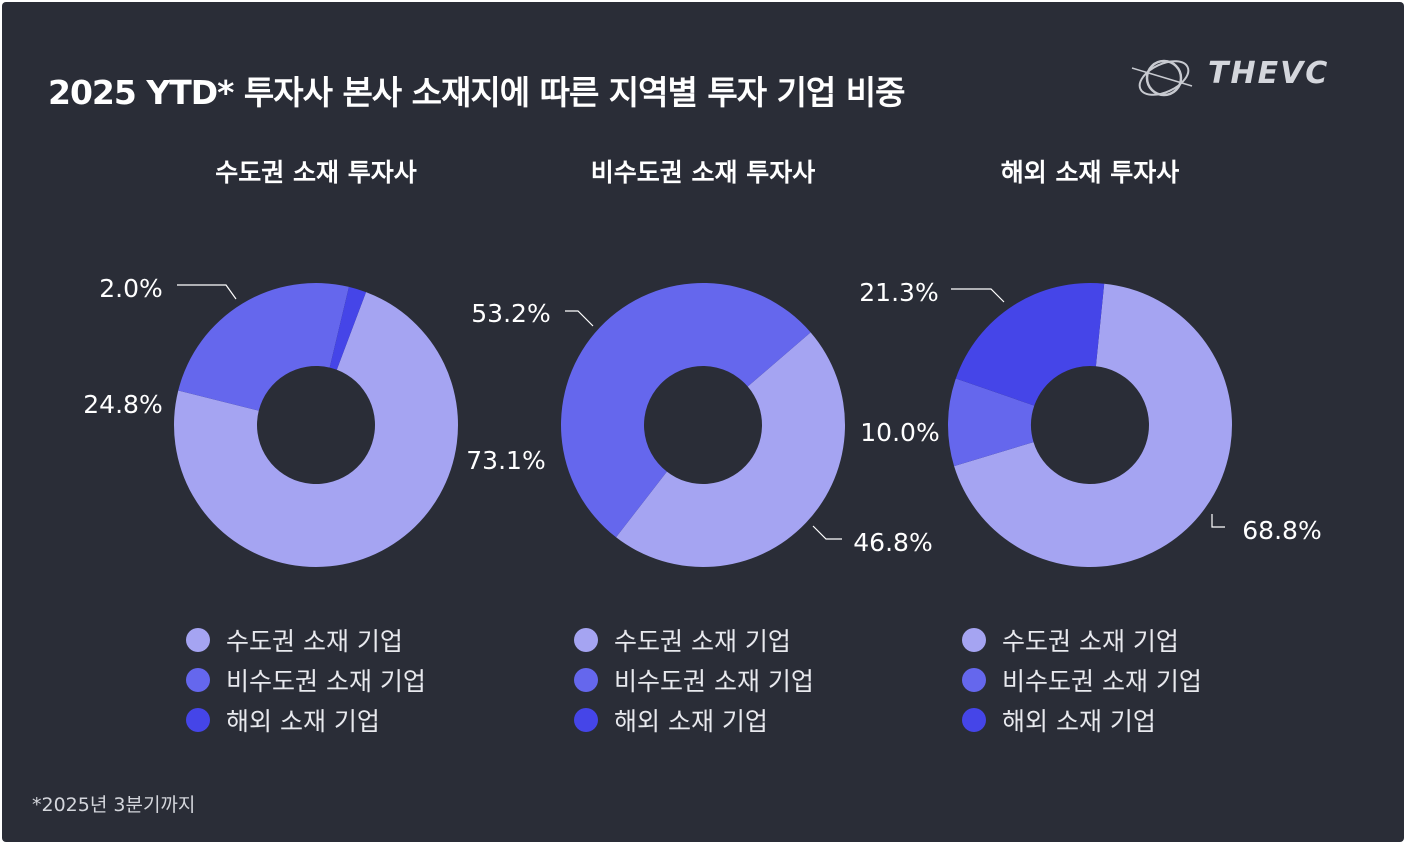  Describe the element at coordinates (505, 460) in the screenshot. I see `data-label-capital: 73.1%` at that location.